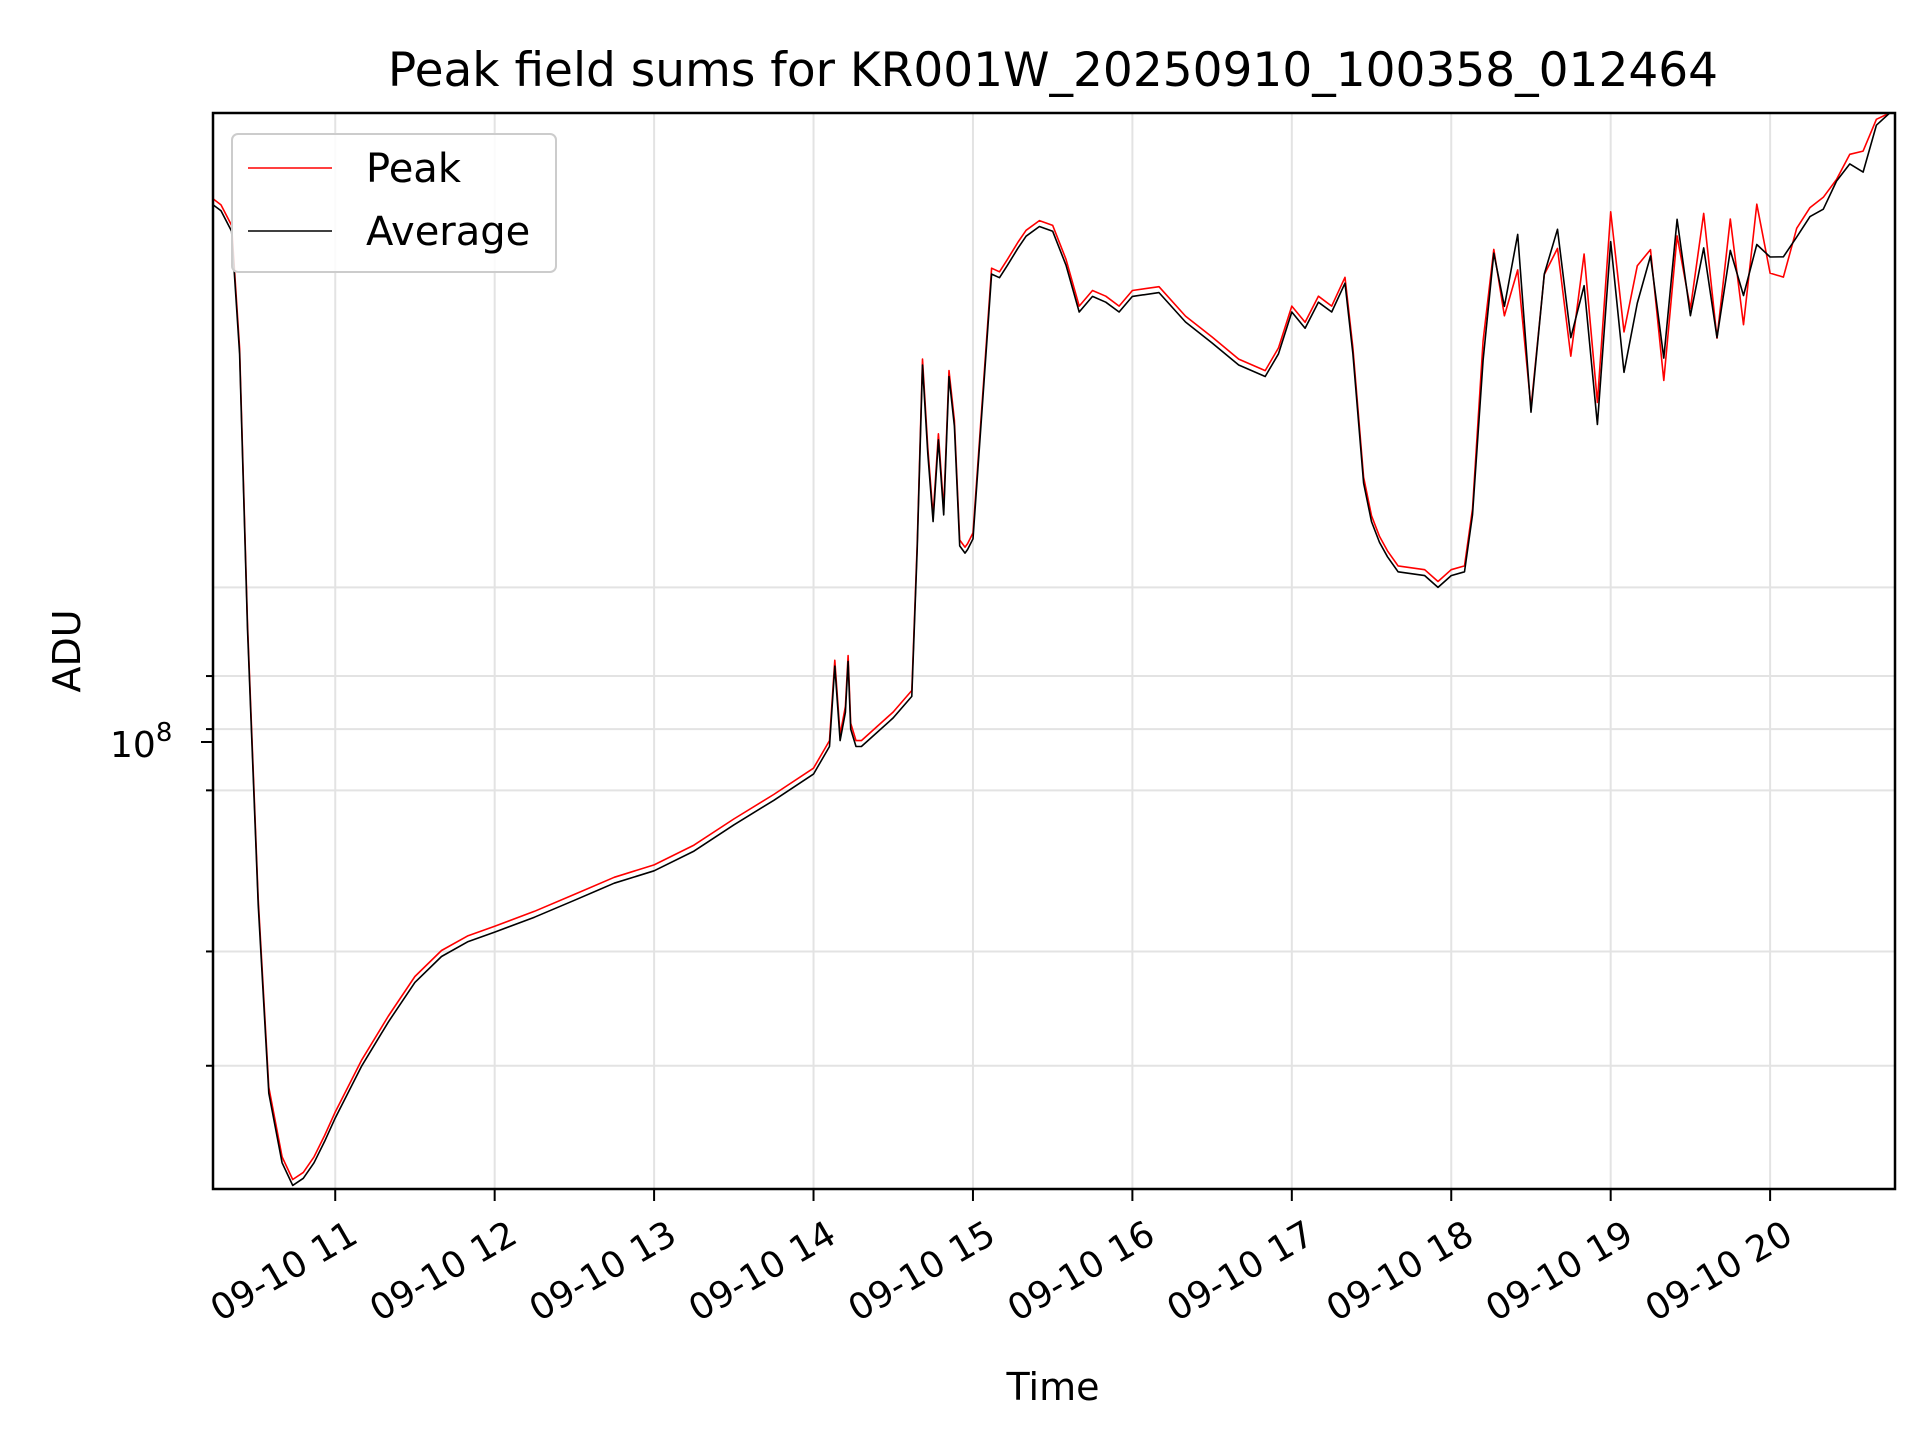  What do you see at coordinates (161, 871) in the screenshot?
I see `y-axis-ticks: 108` at bounding box center [161, 871].